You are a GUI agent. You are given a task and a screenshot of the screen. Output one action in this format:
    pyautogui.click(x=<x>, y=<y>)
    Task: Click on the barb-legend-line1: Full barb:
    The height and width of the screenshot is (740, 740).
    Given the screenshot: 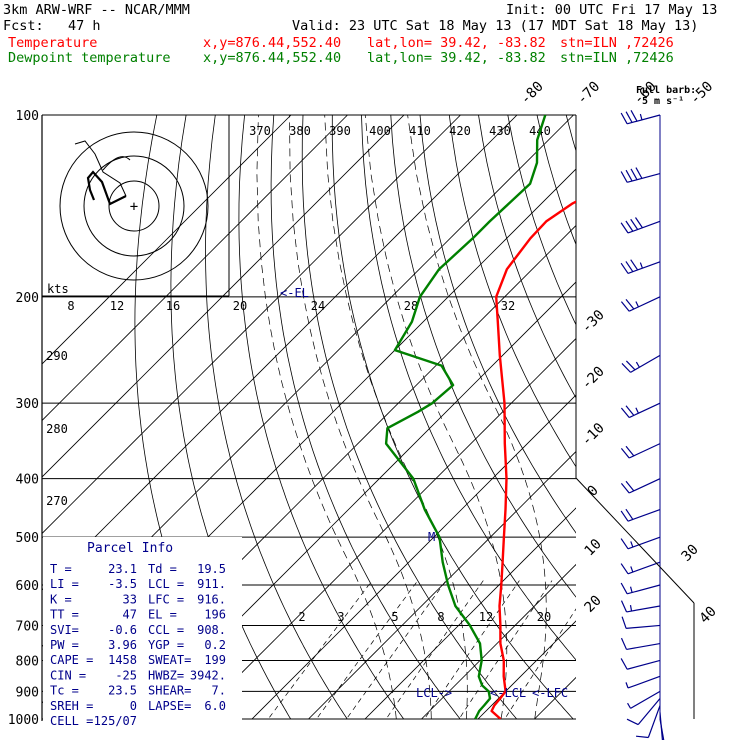 What is the action you would take?
    pyautogui.click(x=666, y=90)
    